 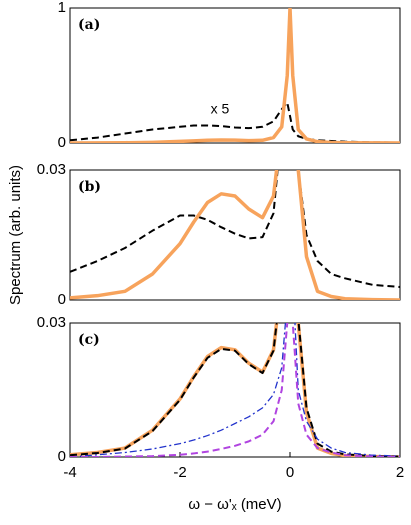 I want to click on x-tick-label: -2, so click(x=179, y=472).